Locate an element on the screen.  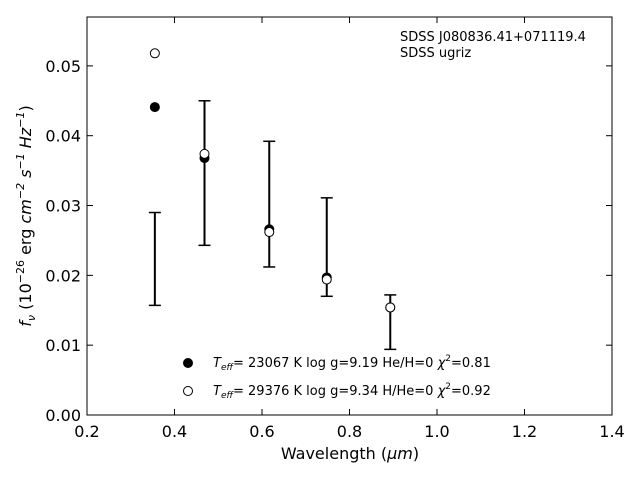
legend-marker-filled is located at coordinates (188, 363).